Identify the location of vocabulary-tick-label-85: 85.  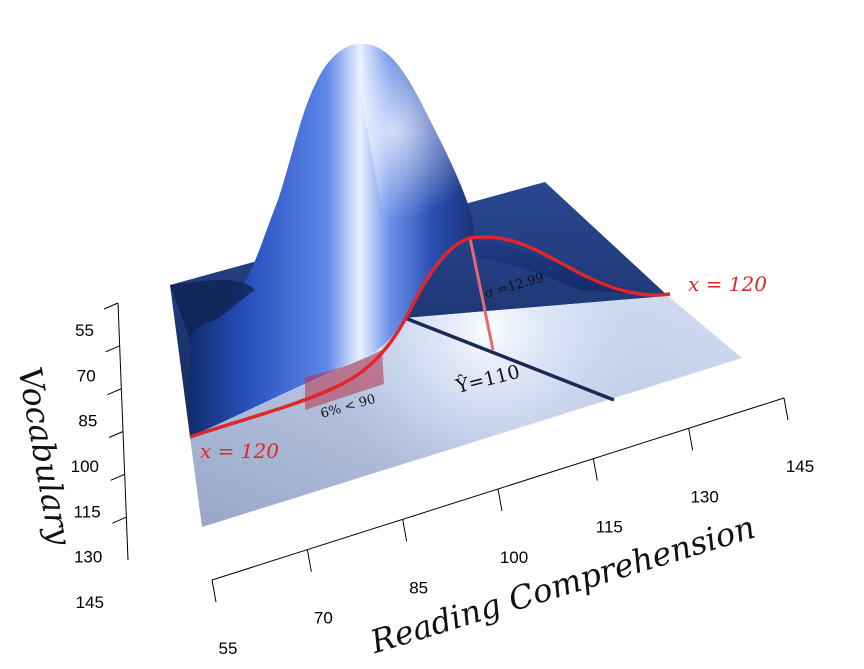
(87, 421).